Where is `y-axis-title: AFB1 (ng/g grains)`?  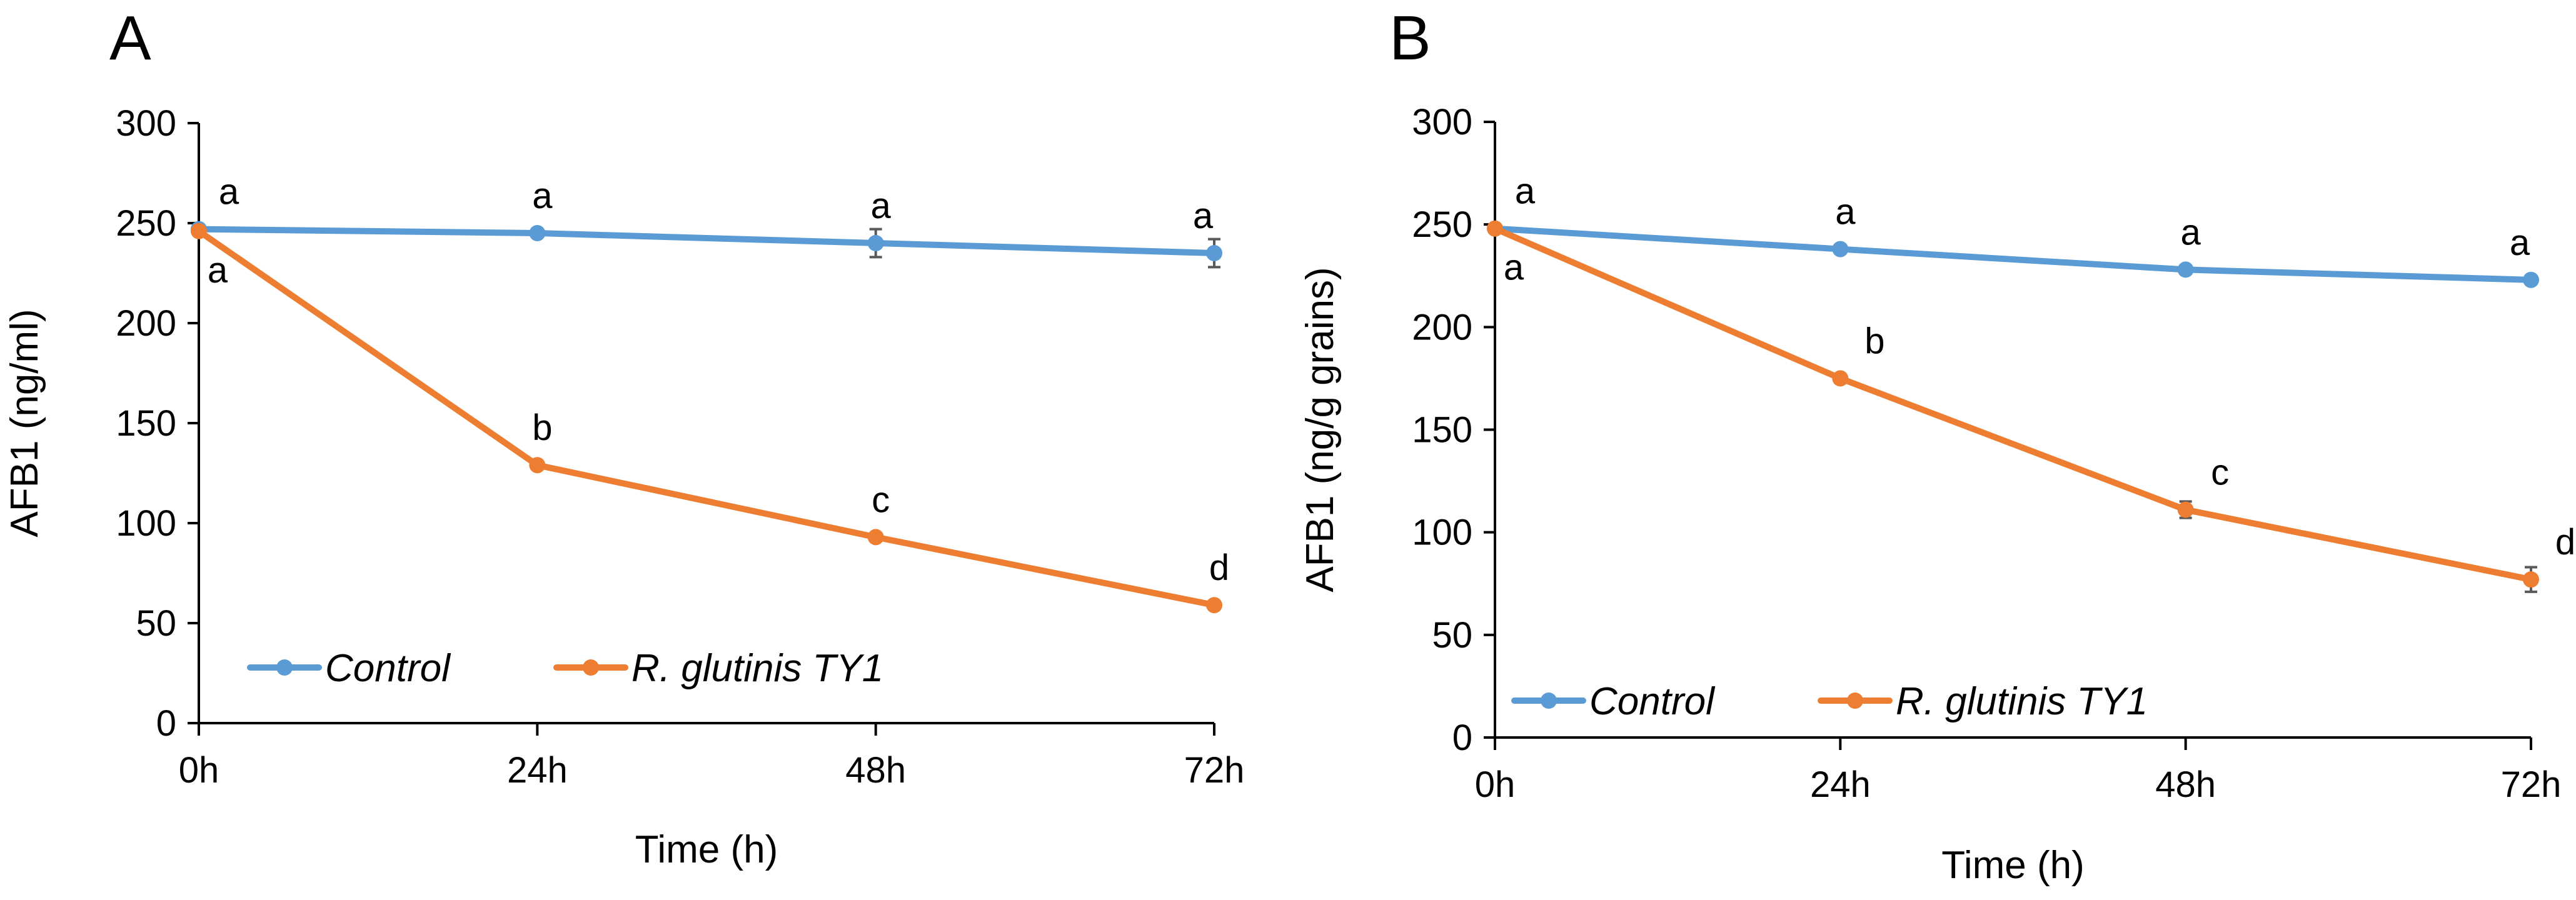 y-axis-title: AFB1 (ng/g grains) is located at coordinates (1320, 429).